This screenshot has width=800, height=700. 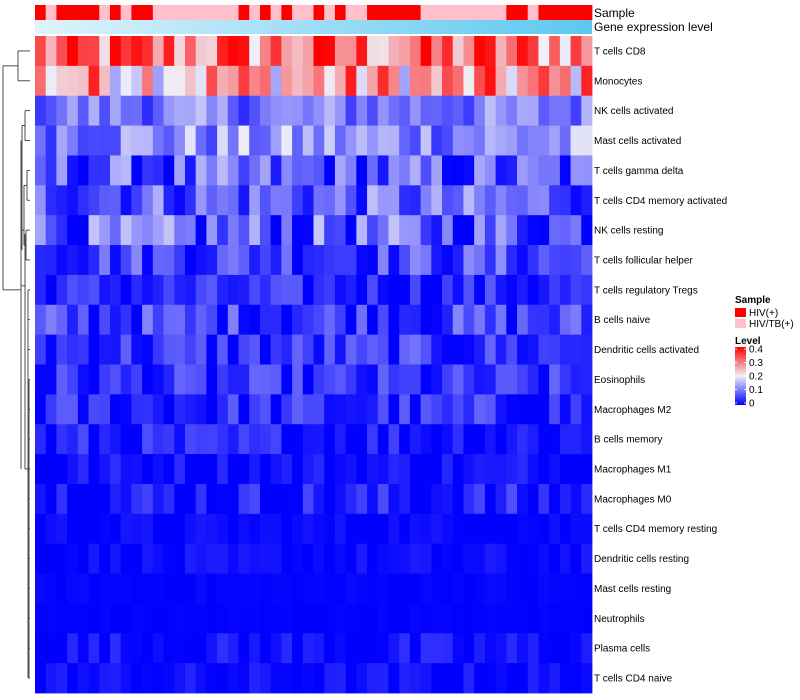 I want to click on row-label: Plasma cells, so click(x=622, y=649).